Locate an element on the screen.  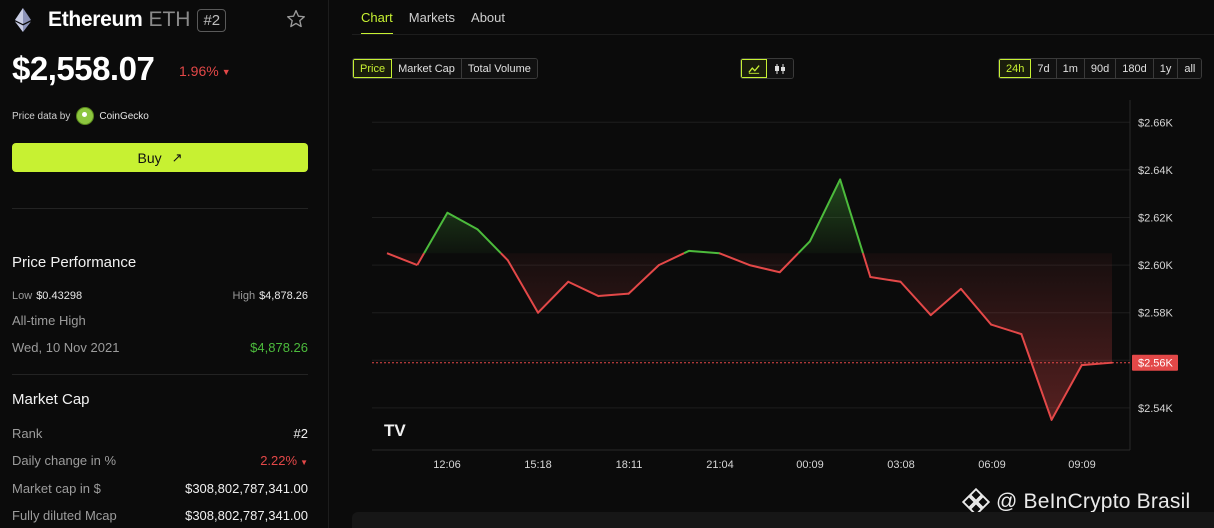
x-tick-label: 21:04 is located at coordinates (720, 465).